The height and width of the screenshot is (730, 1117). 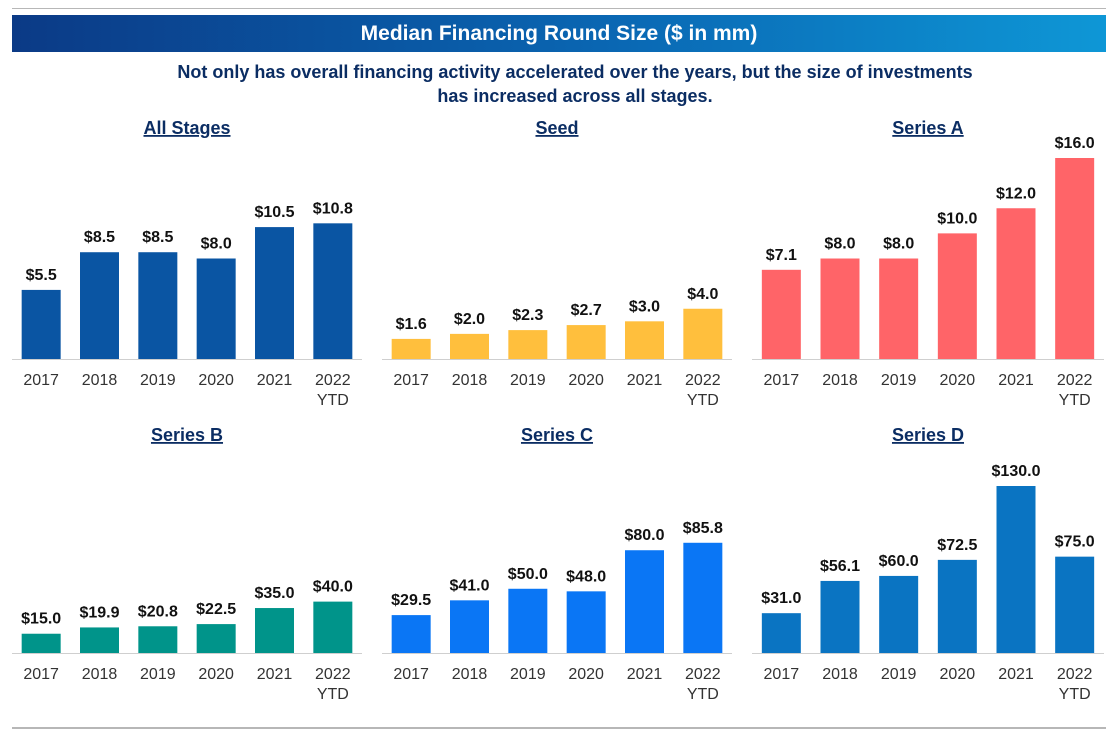 I want to click on data-label: $8.5, so click(x=99, y=237).